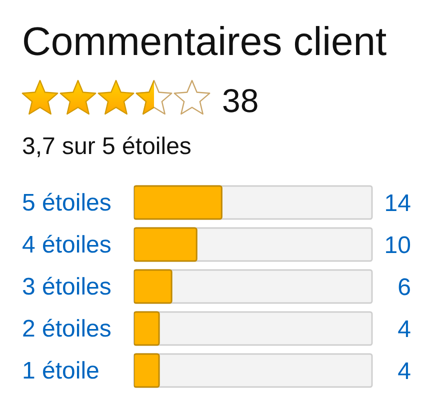  I want to click on data-label: 10, so click(397, 245).